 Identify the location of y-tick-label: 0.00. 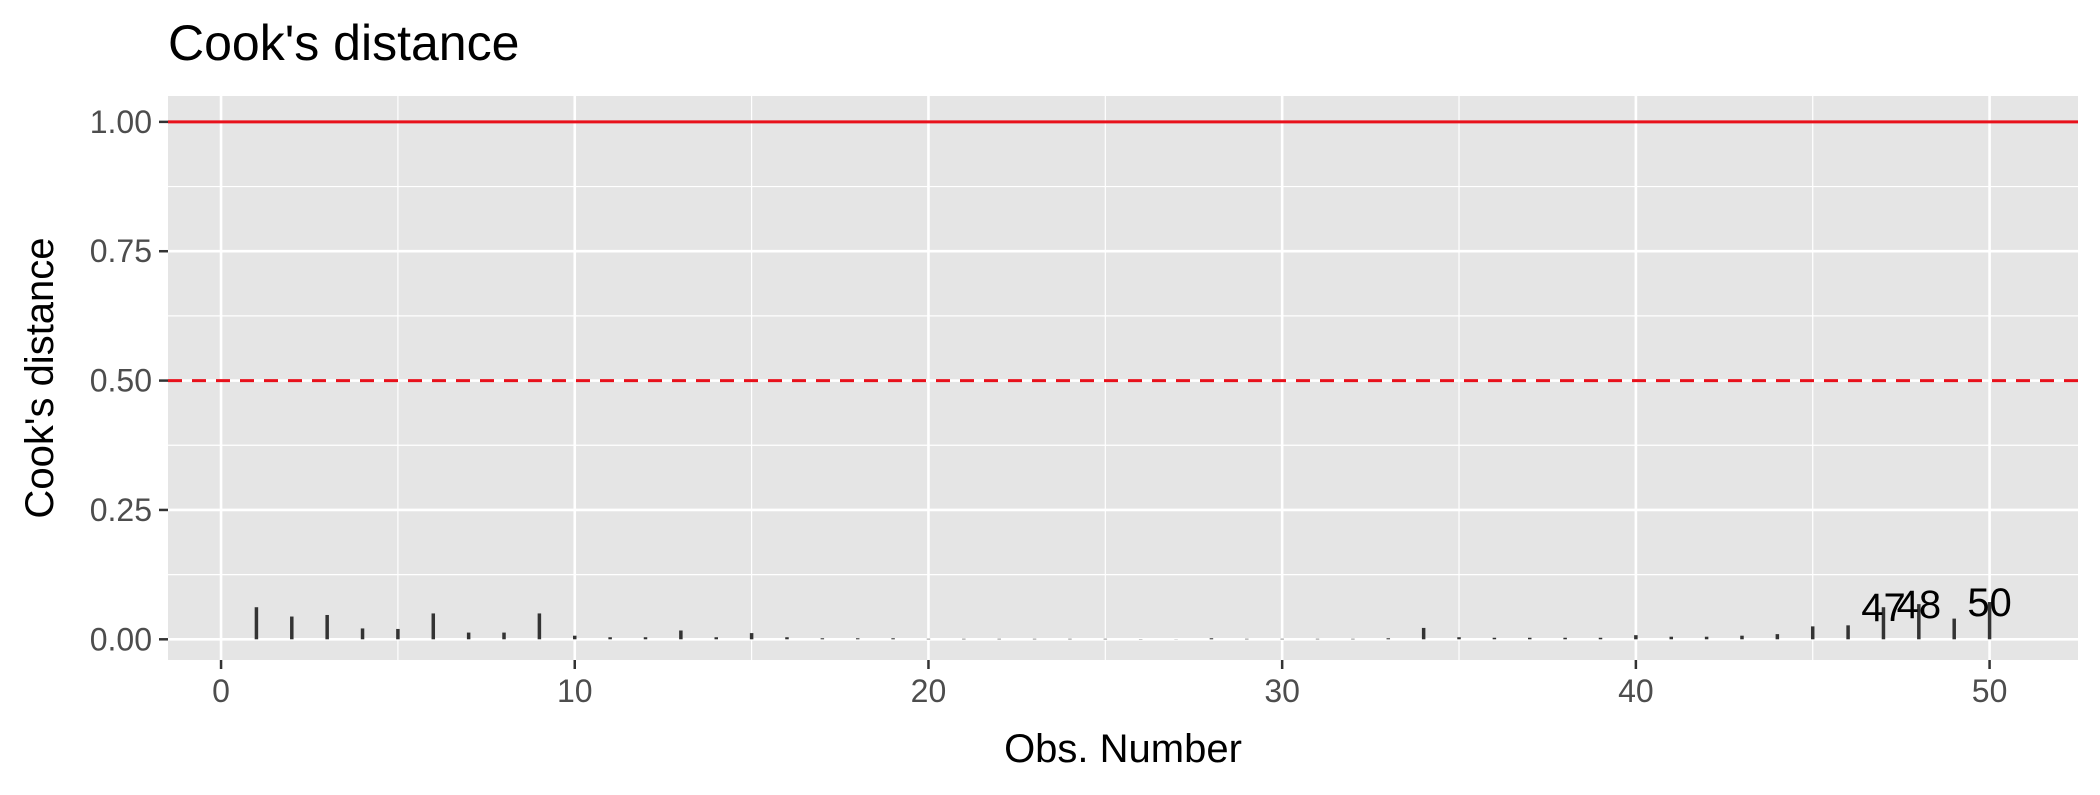
(121, 639).